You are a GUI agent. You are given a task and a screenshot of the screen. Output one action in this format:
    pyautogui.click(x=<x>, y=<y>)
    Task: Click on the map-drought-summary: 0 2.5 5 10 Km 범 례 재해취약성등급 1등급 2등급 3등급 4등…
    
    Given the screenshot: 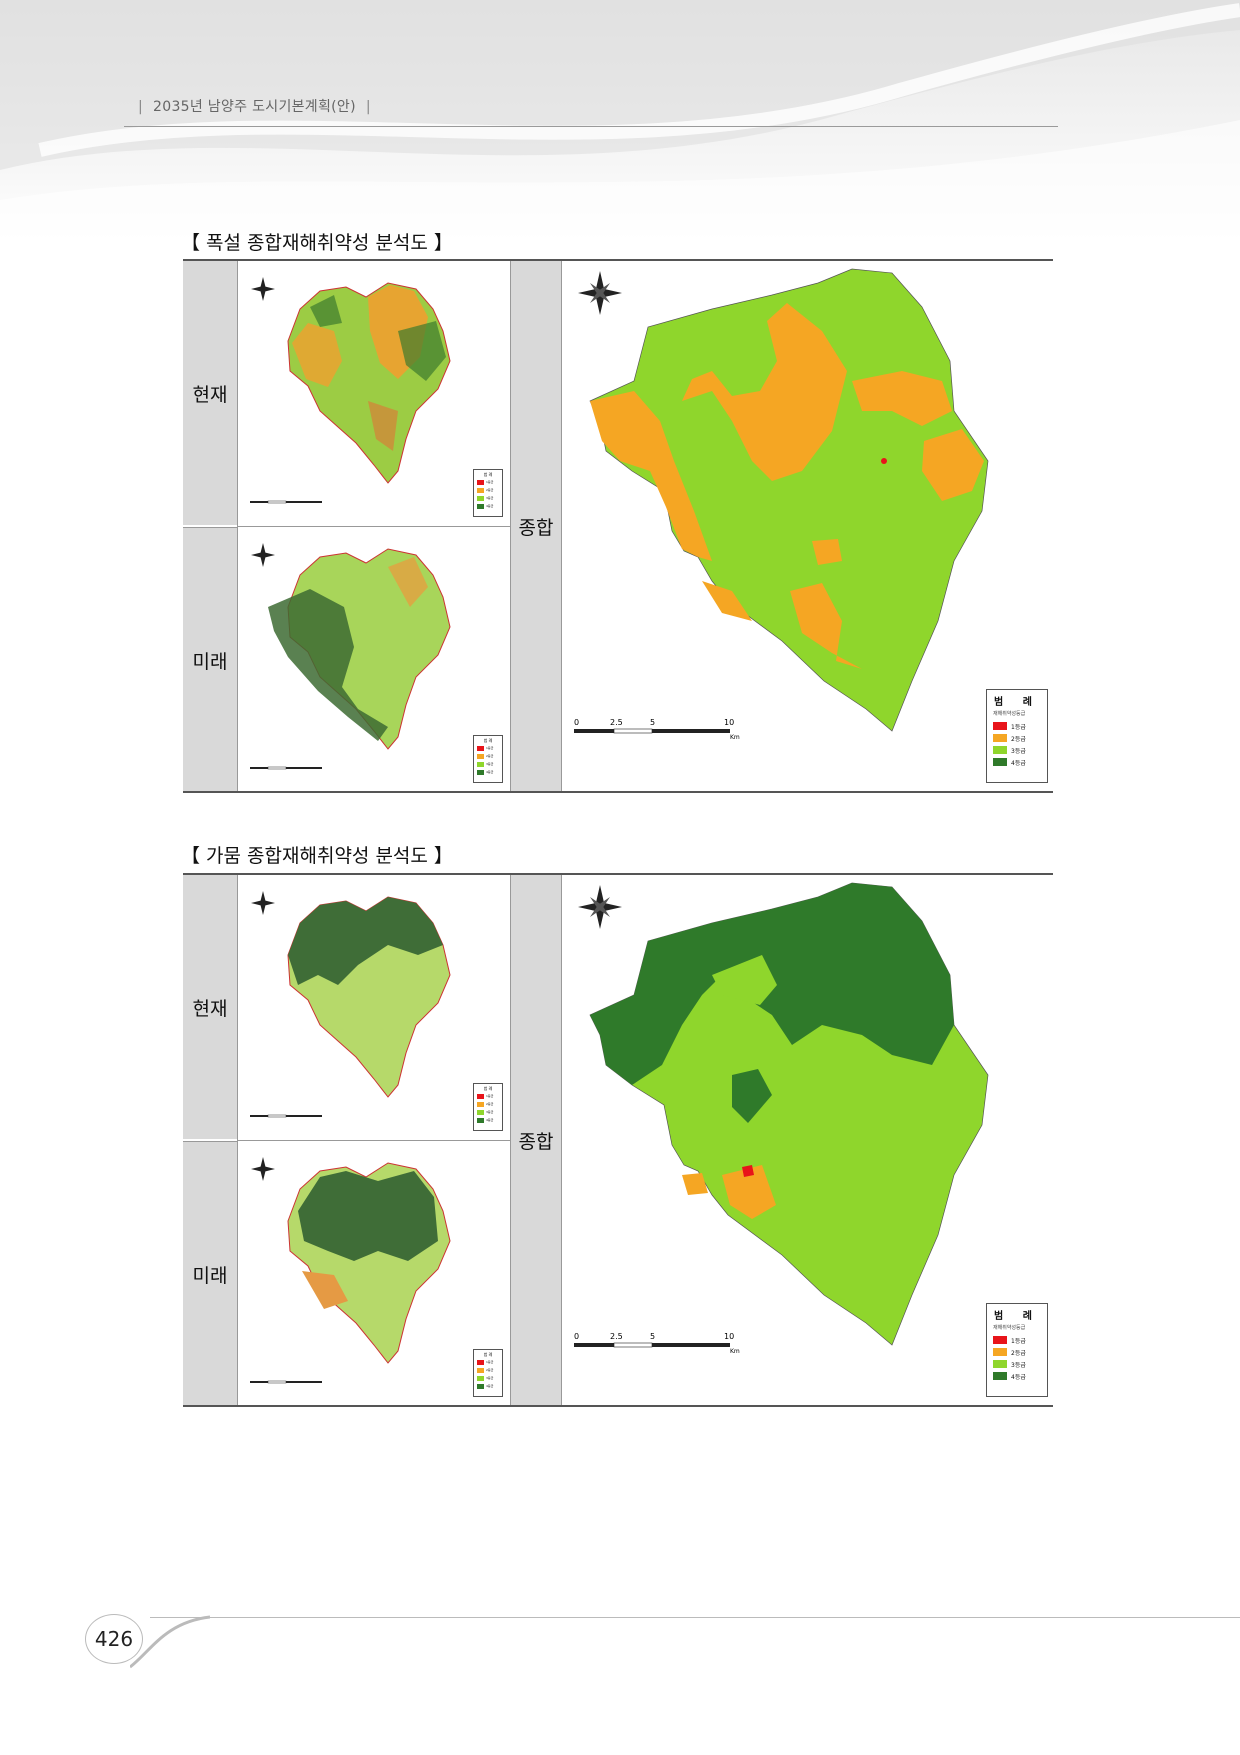 What is the action you would take?
    pyautogui.click(x=807, y=1140)
    